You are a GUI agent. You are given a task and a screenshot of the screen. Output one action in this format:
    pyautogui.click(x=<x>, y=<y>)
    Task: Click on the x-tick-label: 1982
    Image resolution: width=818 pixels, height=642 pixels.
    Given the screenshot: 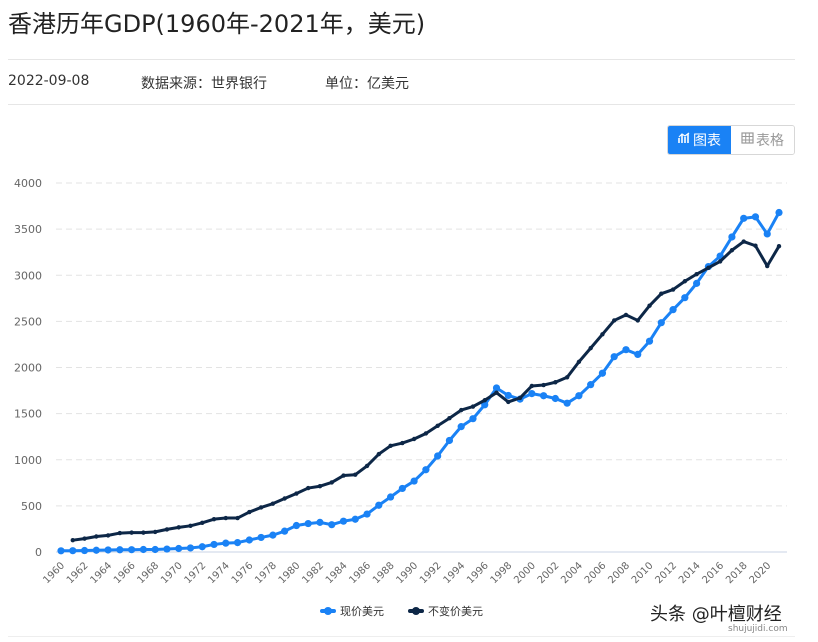 What is the action you would take?
    pyautogui.click(x=313, y=573)
    